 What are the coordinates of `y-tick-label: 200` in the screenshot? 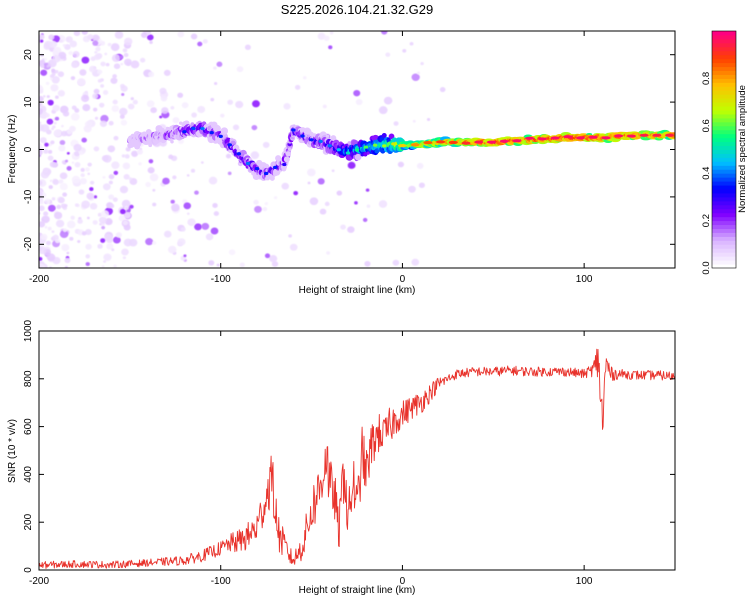 It's located at (28, 521).